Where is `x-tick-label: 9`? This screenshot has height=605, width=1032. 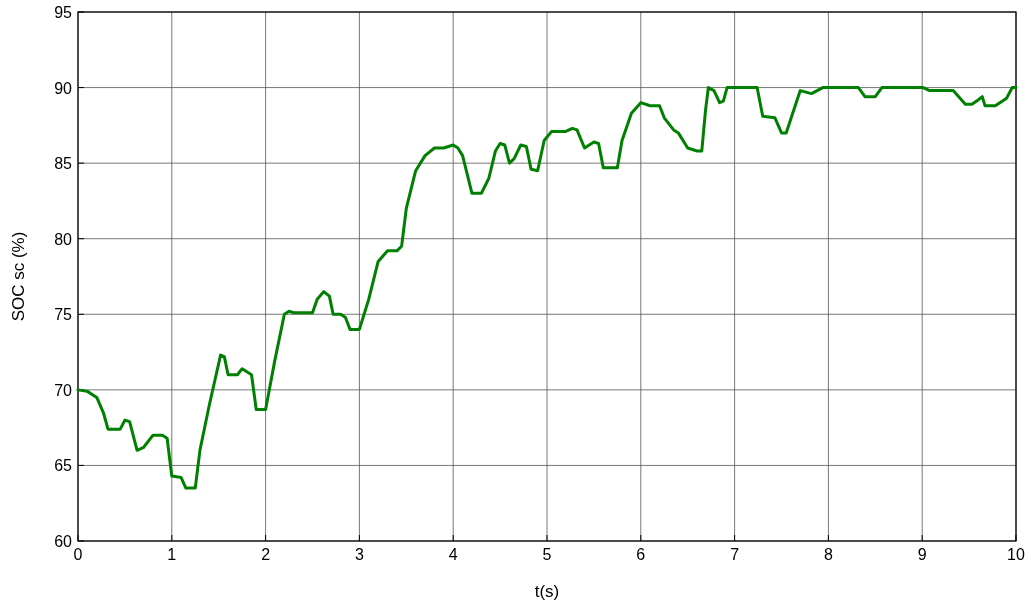 x-tick-label: 9 is located at coordinates (922, 554).